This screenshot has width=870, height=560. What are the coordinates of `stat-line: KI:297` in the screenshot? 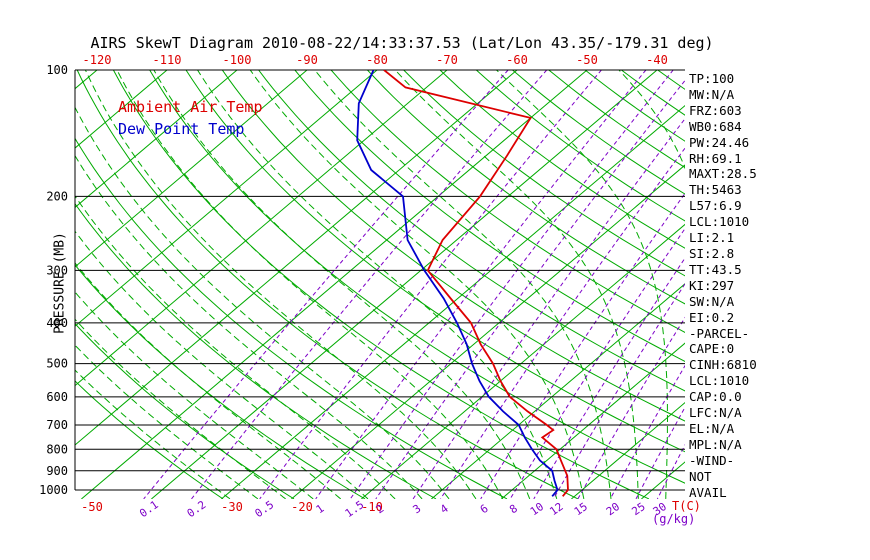 It's located at (712, 285).